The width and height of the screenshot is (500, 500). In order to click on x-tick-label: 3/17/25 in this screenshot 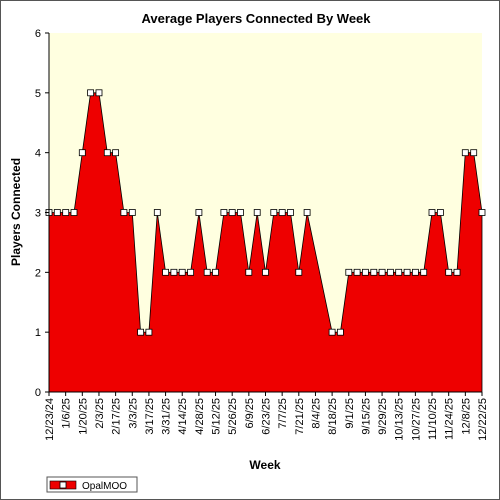, I will do `click(150, 416)`.